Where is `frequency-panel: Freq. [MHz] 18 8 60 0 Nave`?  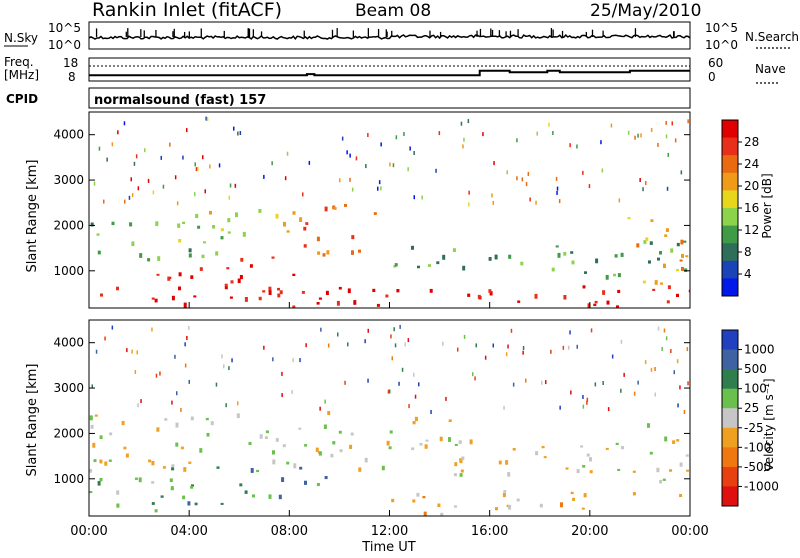 frequency-panel: Freq. [MHz] 18 8 60 0 Nave is located at coordinates (395, 69).